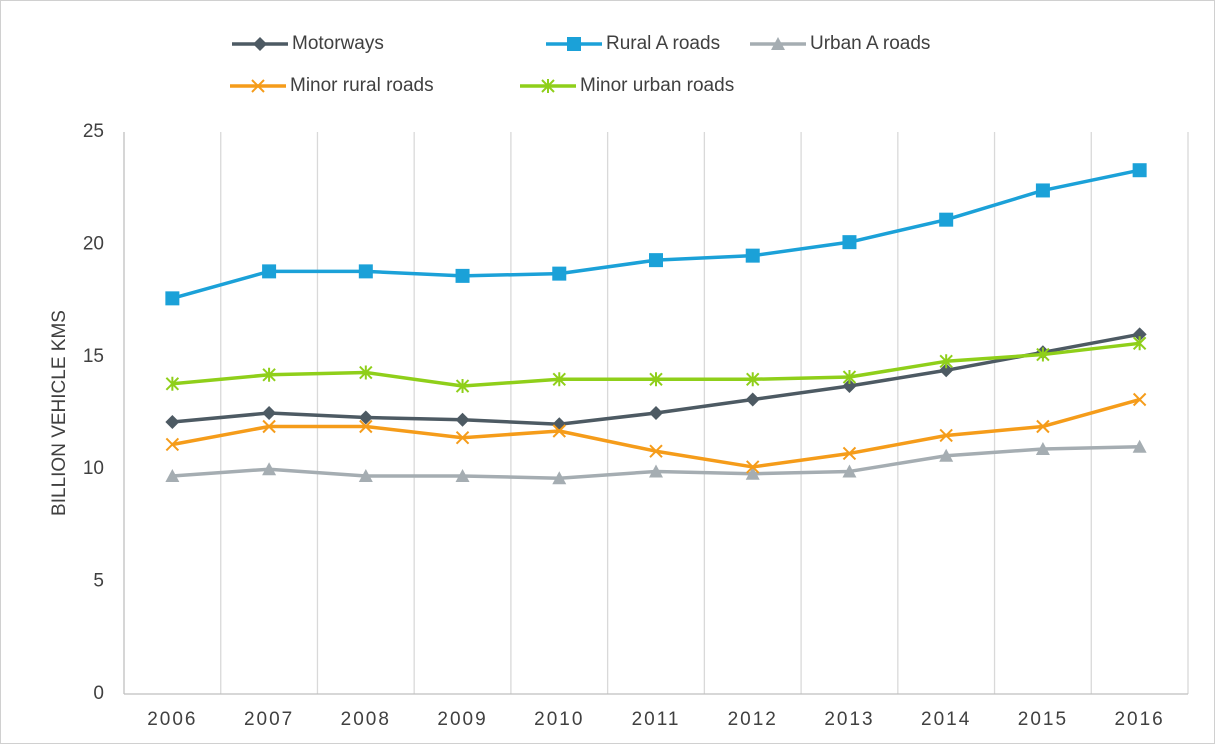 Image resolution: width=1215 pixels, height=744 pixels. Describe the element at coordinates (663, 43) in the screenshot. I see `legend-label: Rural A roads` at that location.